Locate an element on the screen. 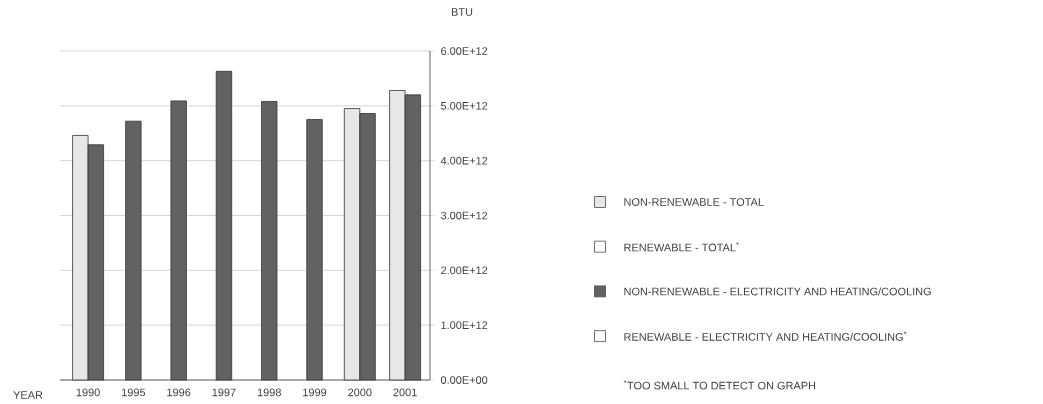 Image resolution: width=1043 pixels, height=404 pixels. legend-label: NON-RENEWABLE - TOTAL is located at coordinates (694, 202).